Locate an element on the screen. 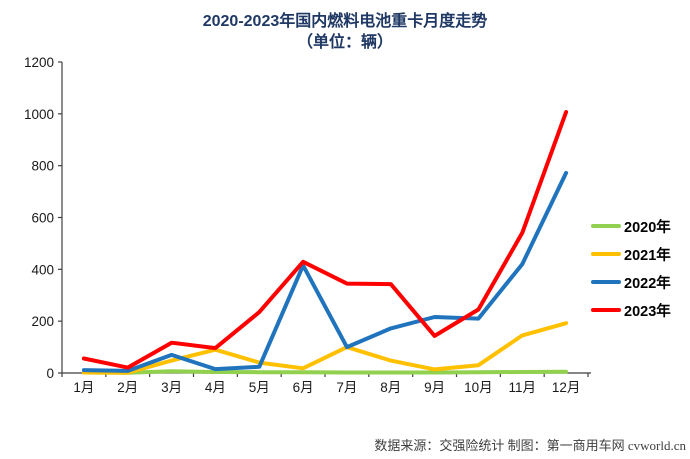 The height and width of the screenshot is (459, 690). y-tick-label: 1200 is located at coordinates (39, 62).